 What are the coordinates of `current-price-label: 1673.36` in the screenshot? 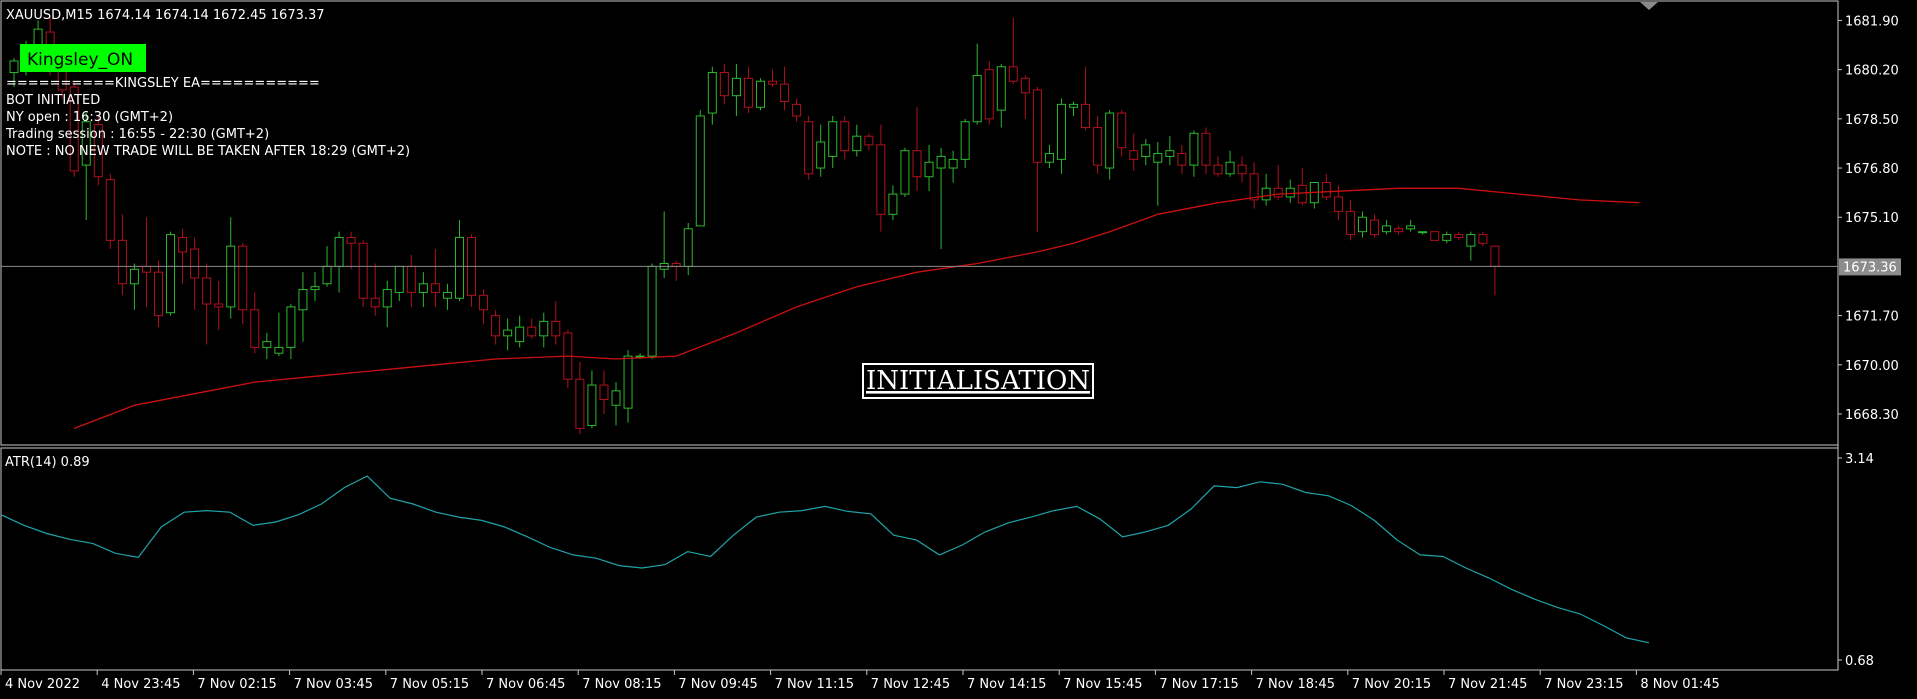 It's located at (1870, 267).